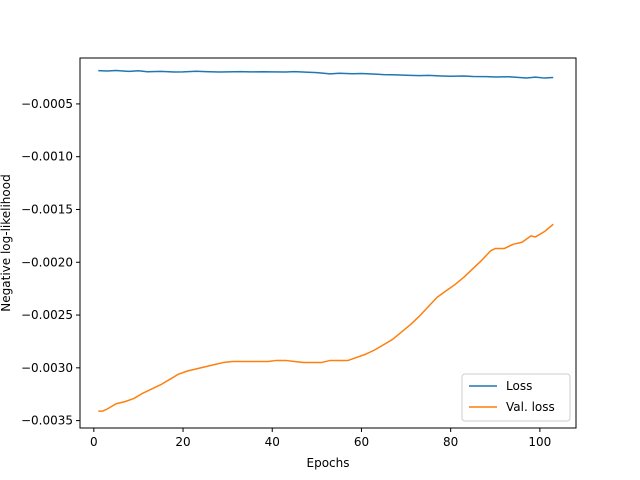 The image size is (640, 480). What do you see at coordinates (47, 315) in the screenshot?
I see `y-tick-label: −0.0025` at bounding box center [47, 315].